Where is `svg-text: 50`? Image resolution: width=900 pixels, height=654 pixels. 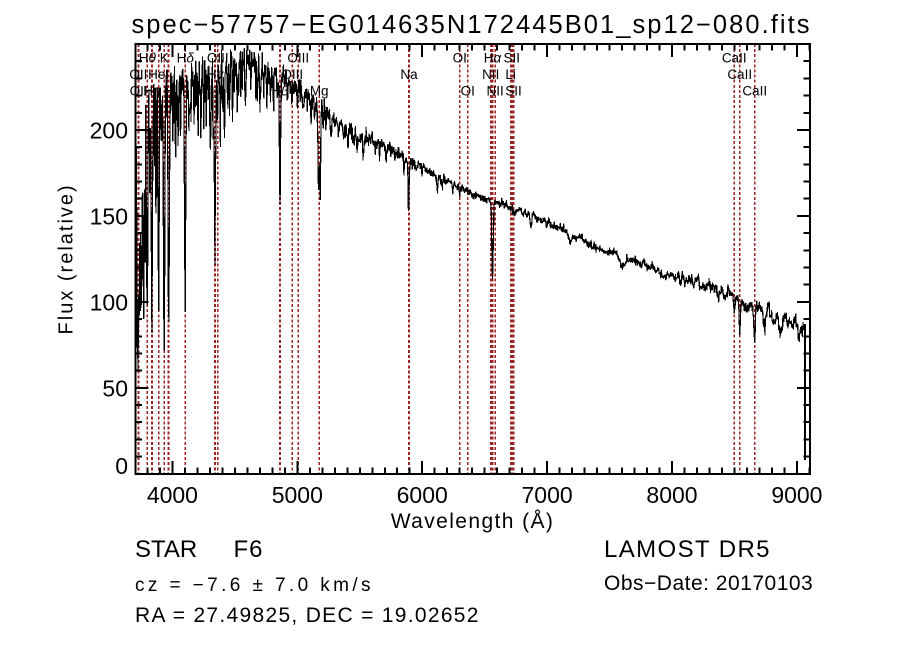
svg-text: 50 is located at coordinates (115, 388).